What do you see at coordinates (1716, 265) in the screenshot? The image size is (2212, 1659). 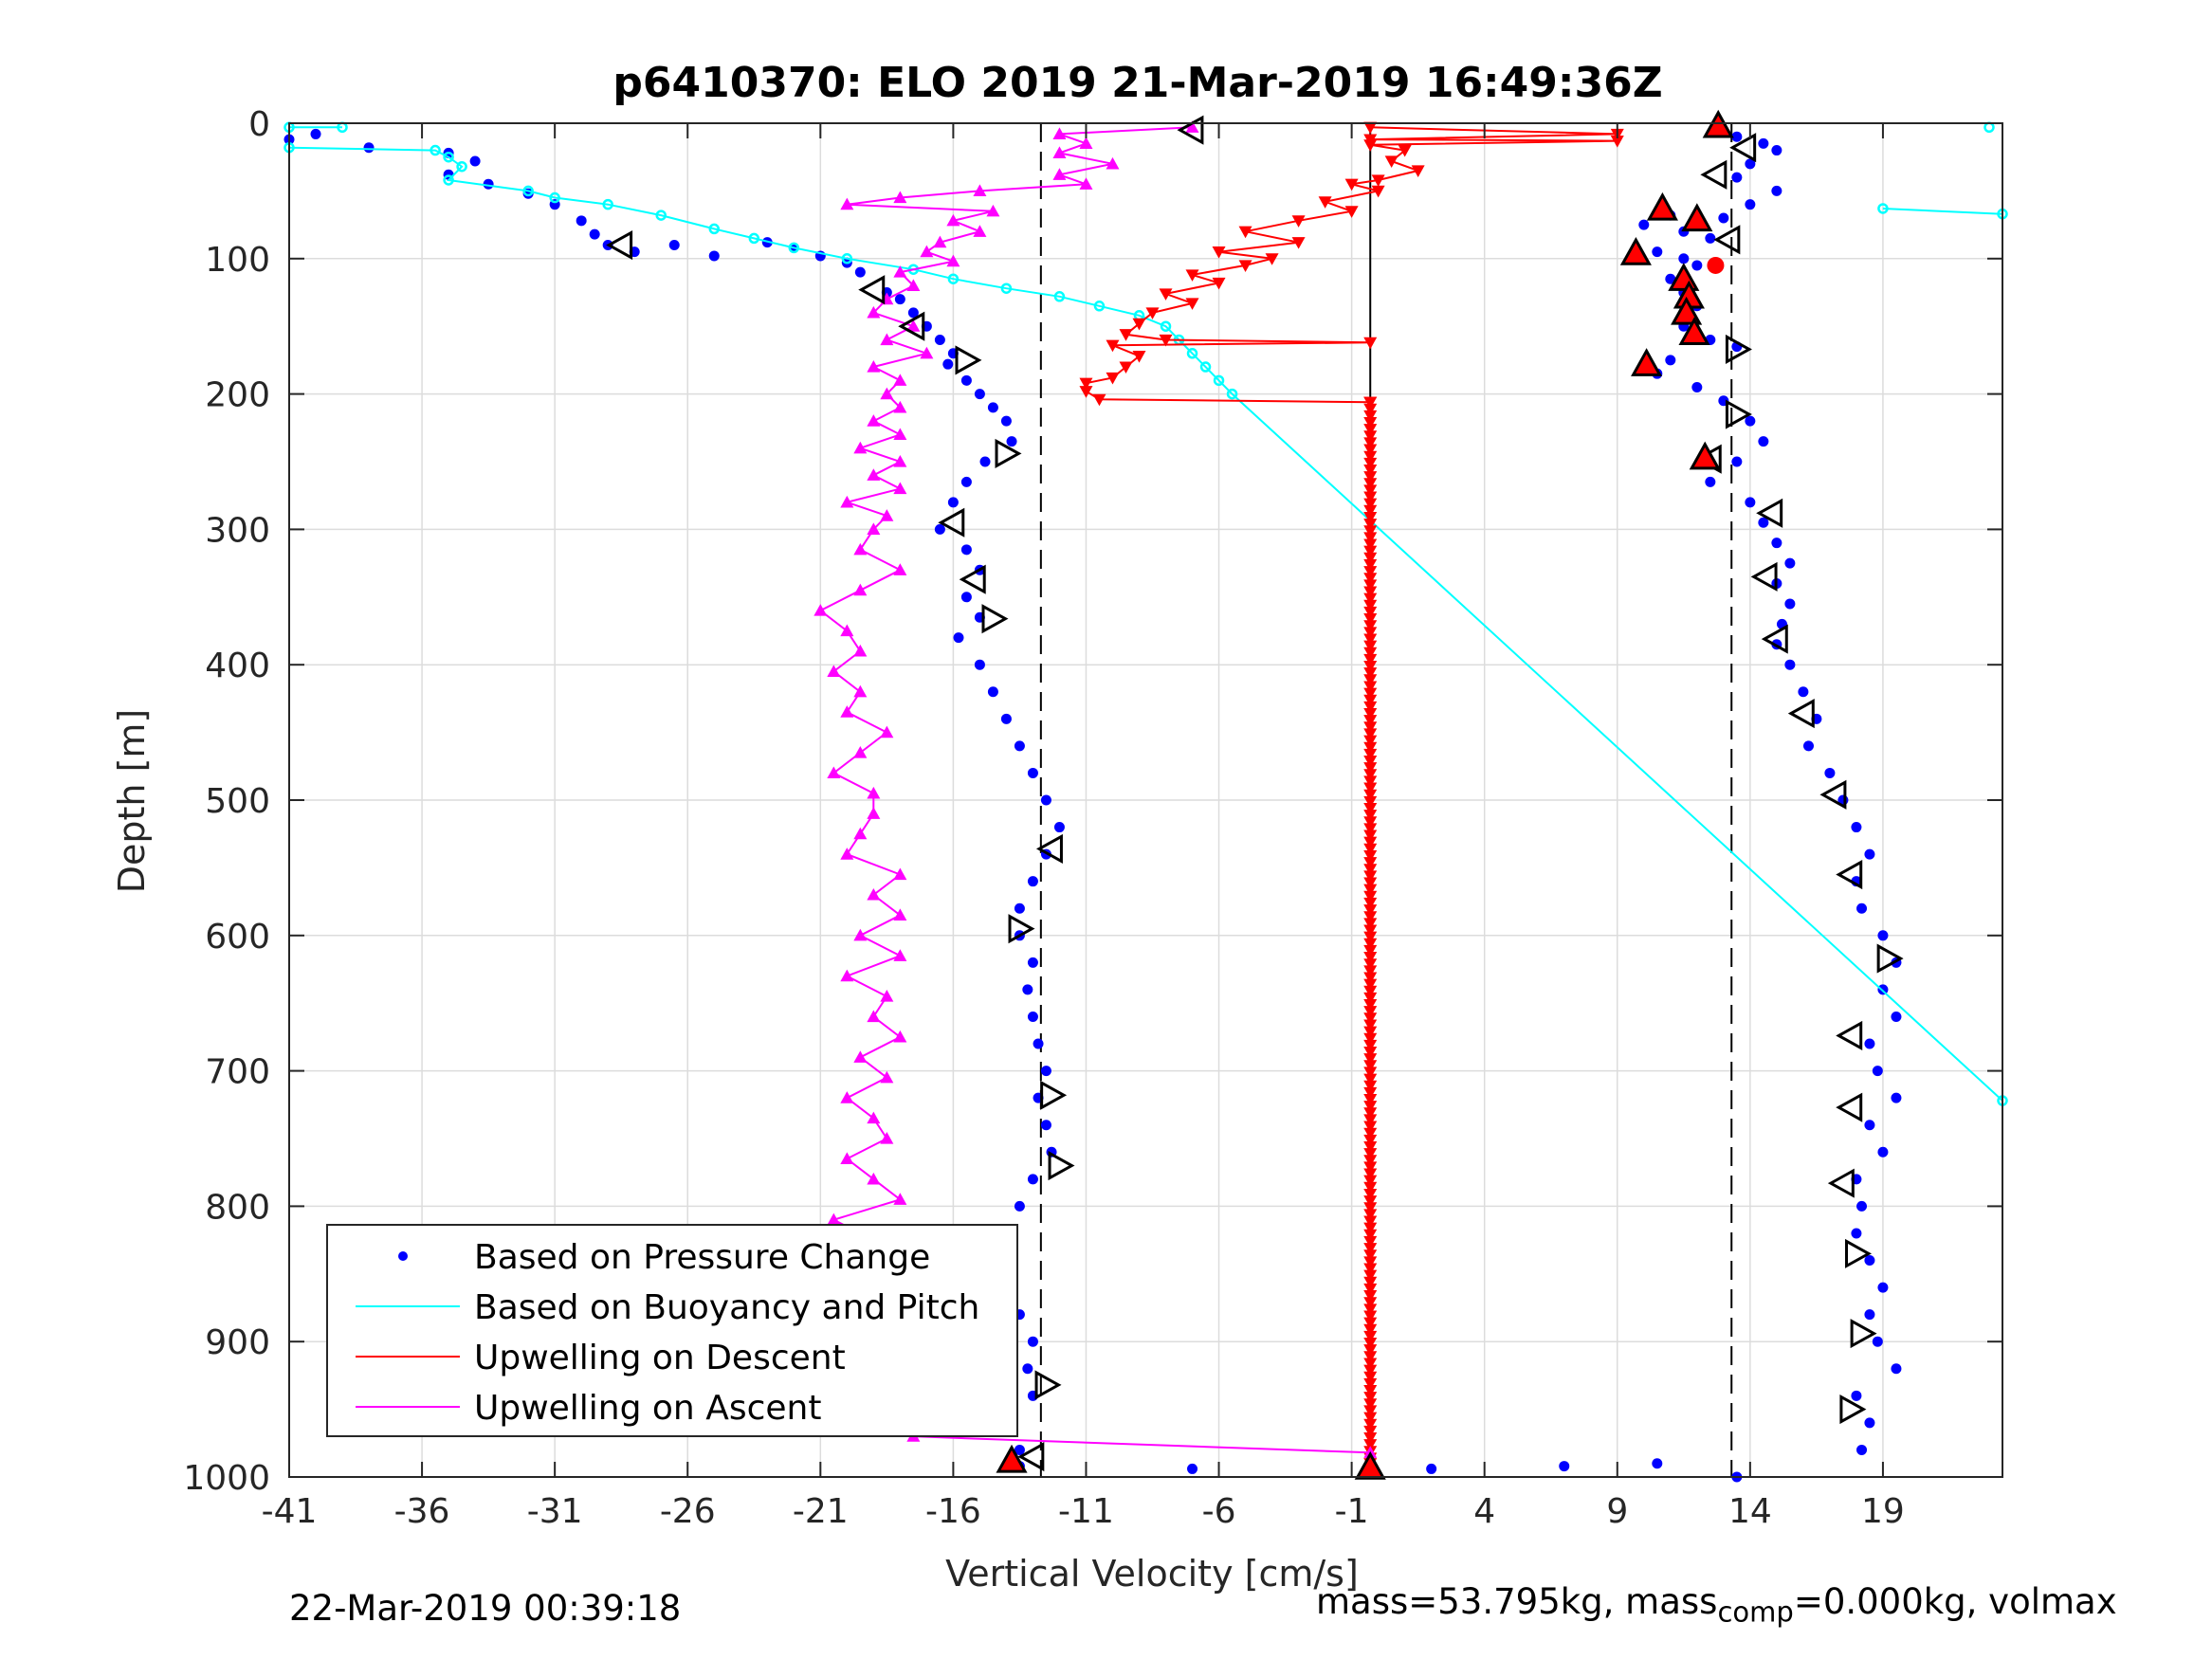 I see `filled-circle-marker` at bounding box center [1716, 265].